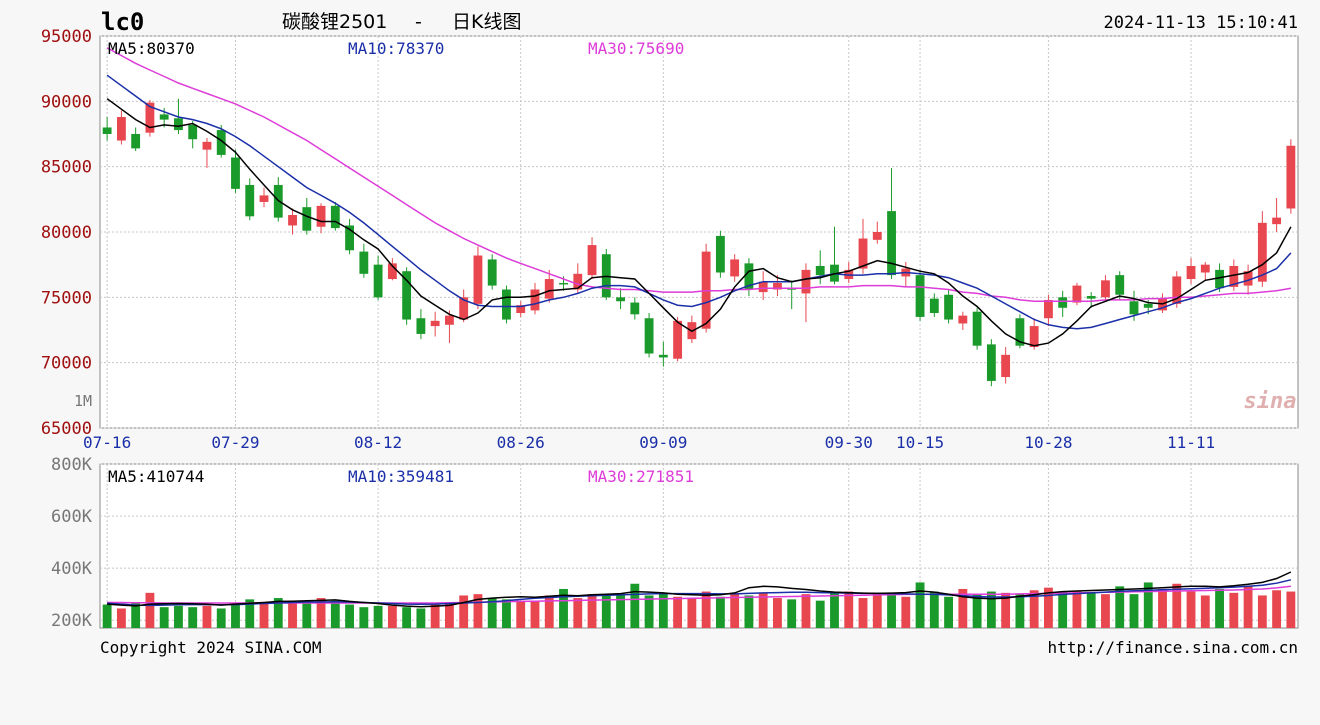  I want to click on volume-ma10-line, so click(699, 593).